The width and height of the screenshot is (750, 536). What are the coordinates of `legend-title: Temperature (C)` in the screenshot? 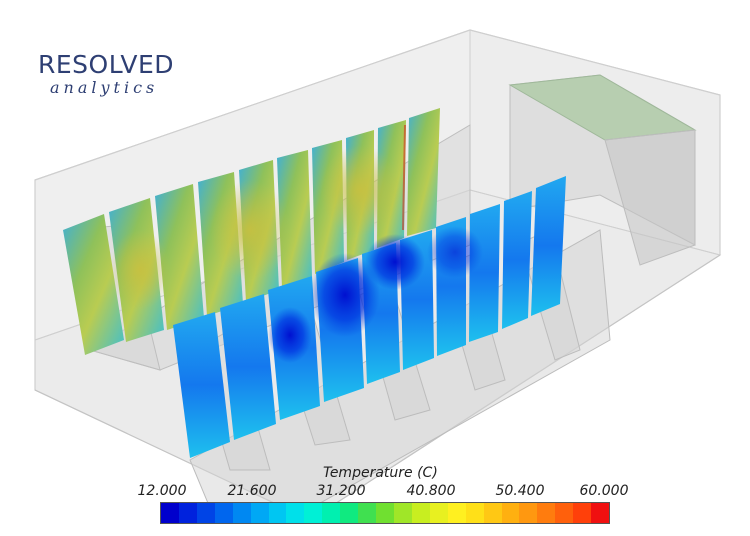 It's located at (380, 473).